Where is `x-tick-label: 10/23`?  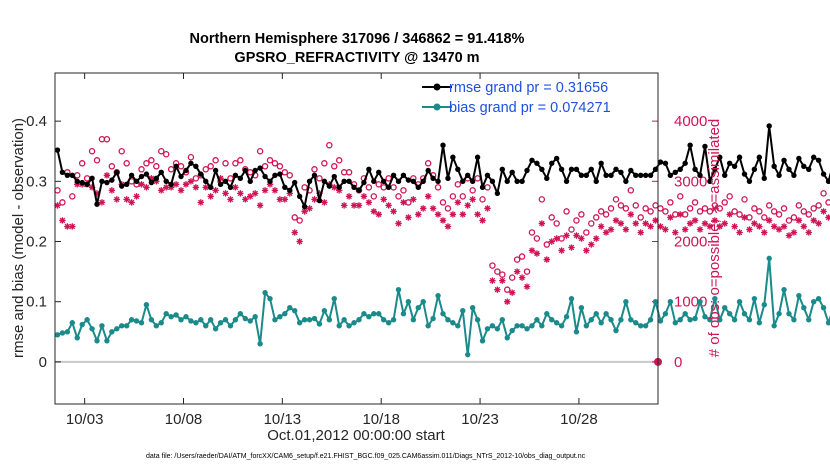 x-tick-label: 10/23 is located at coordinates (480, 419).